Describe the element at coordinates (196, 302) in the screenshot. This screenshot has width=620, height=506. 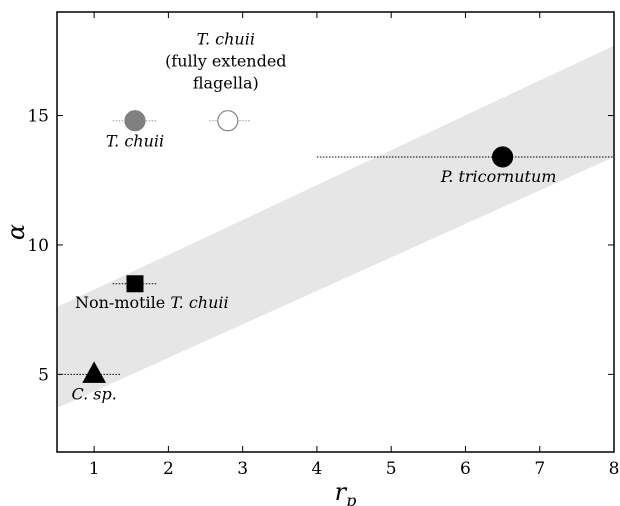
I see `non-motile-t-chuii-label-part: T. chuii` at that location.